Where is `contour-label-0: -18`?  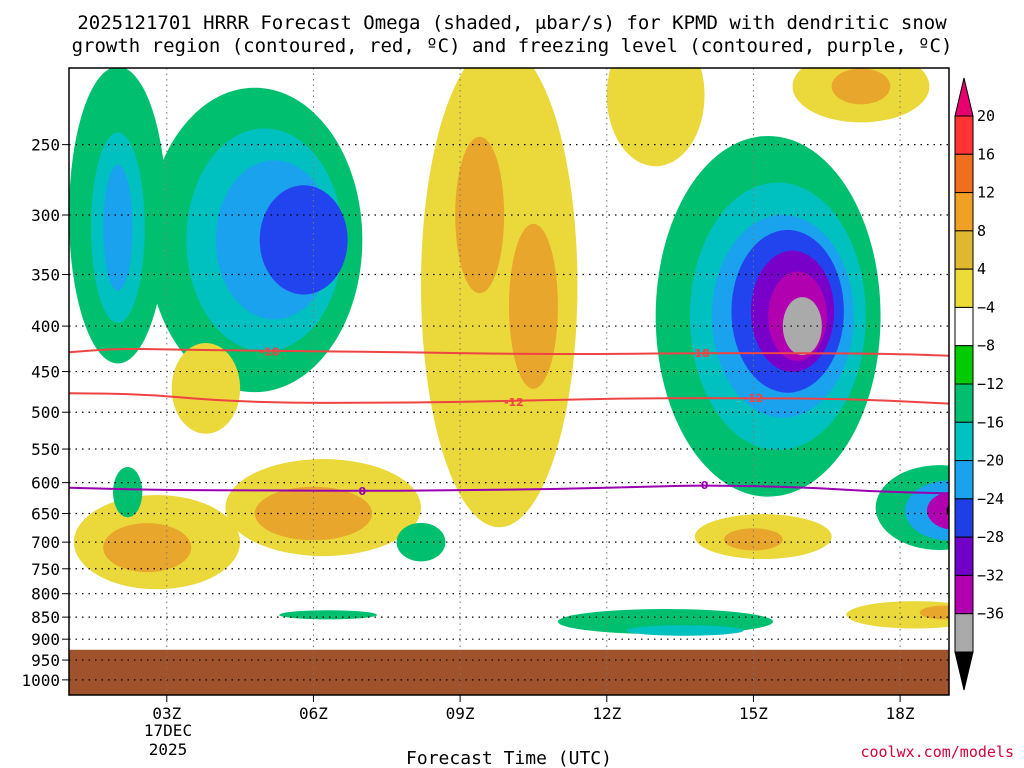 contour-label-0: -18 is located at coordinates (270, 351).